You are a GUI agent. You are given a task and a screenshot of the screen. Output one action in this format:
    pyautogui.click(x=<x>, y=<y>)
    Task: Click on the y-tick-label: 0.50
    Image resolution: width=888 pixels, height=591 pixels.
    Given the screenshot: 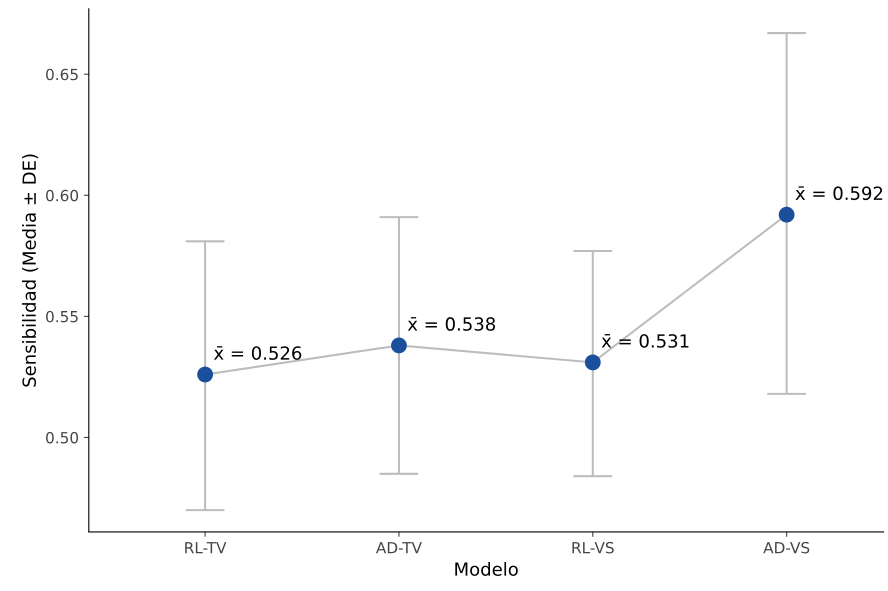 What is the action you would take?
    pyautogui.click(x=62, y=438)
    